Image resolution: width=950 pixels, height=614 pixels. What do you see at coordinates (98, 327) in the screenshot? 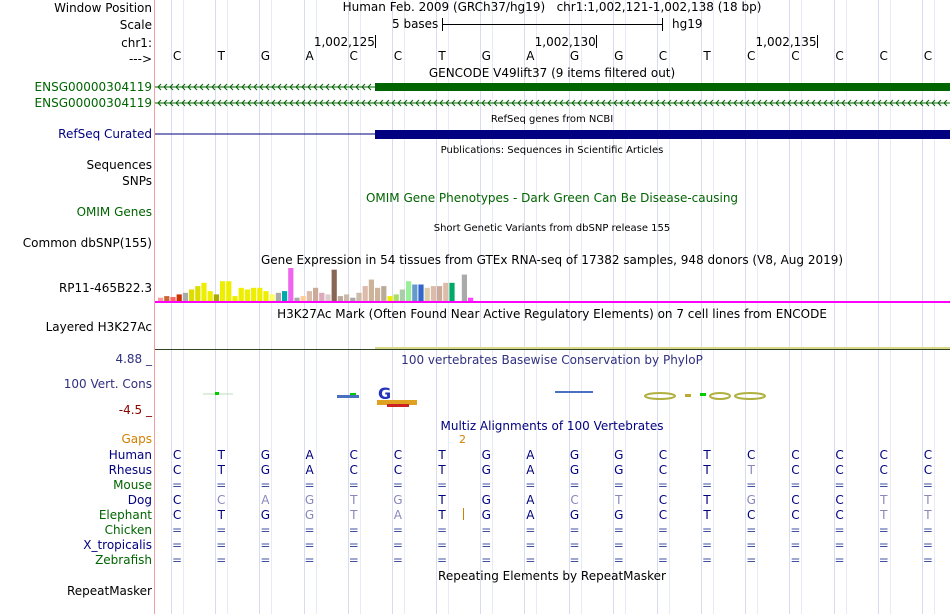
I see `label-h3k27ac: Layered H3K27Ac` at bounding box center [98, 327].